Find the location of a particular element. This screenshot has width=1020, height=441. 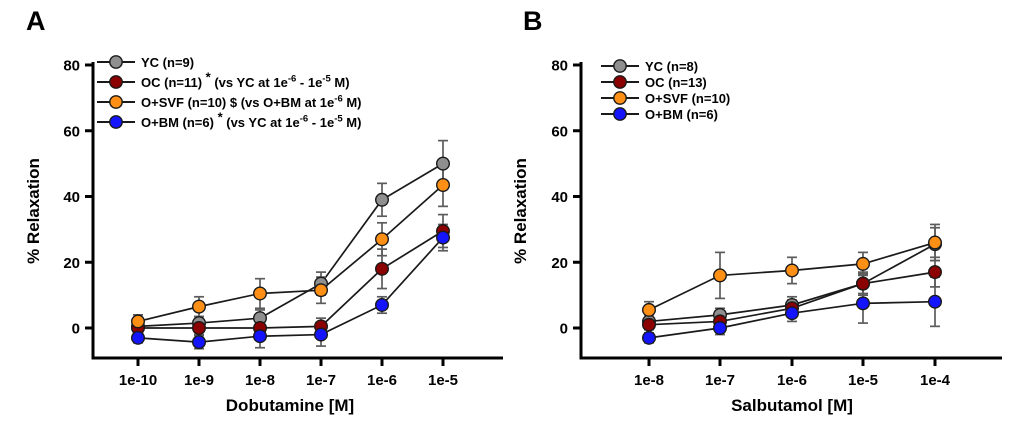

x-tick-label: 1e-9 is located at coordinates (199, 380).